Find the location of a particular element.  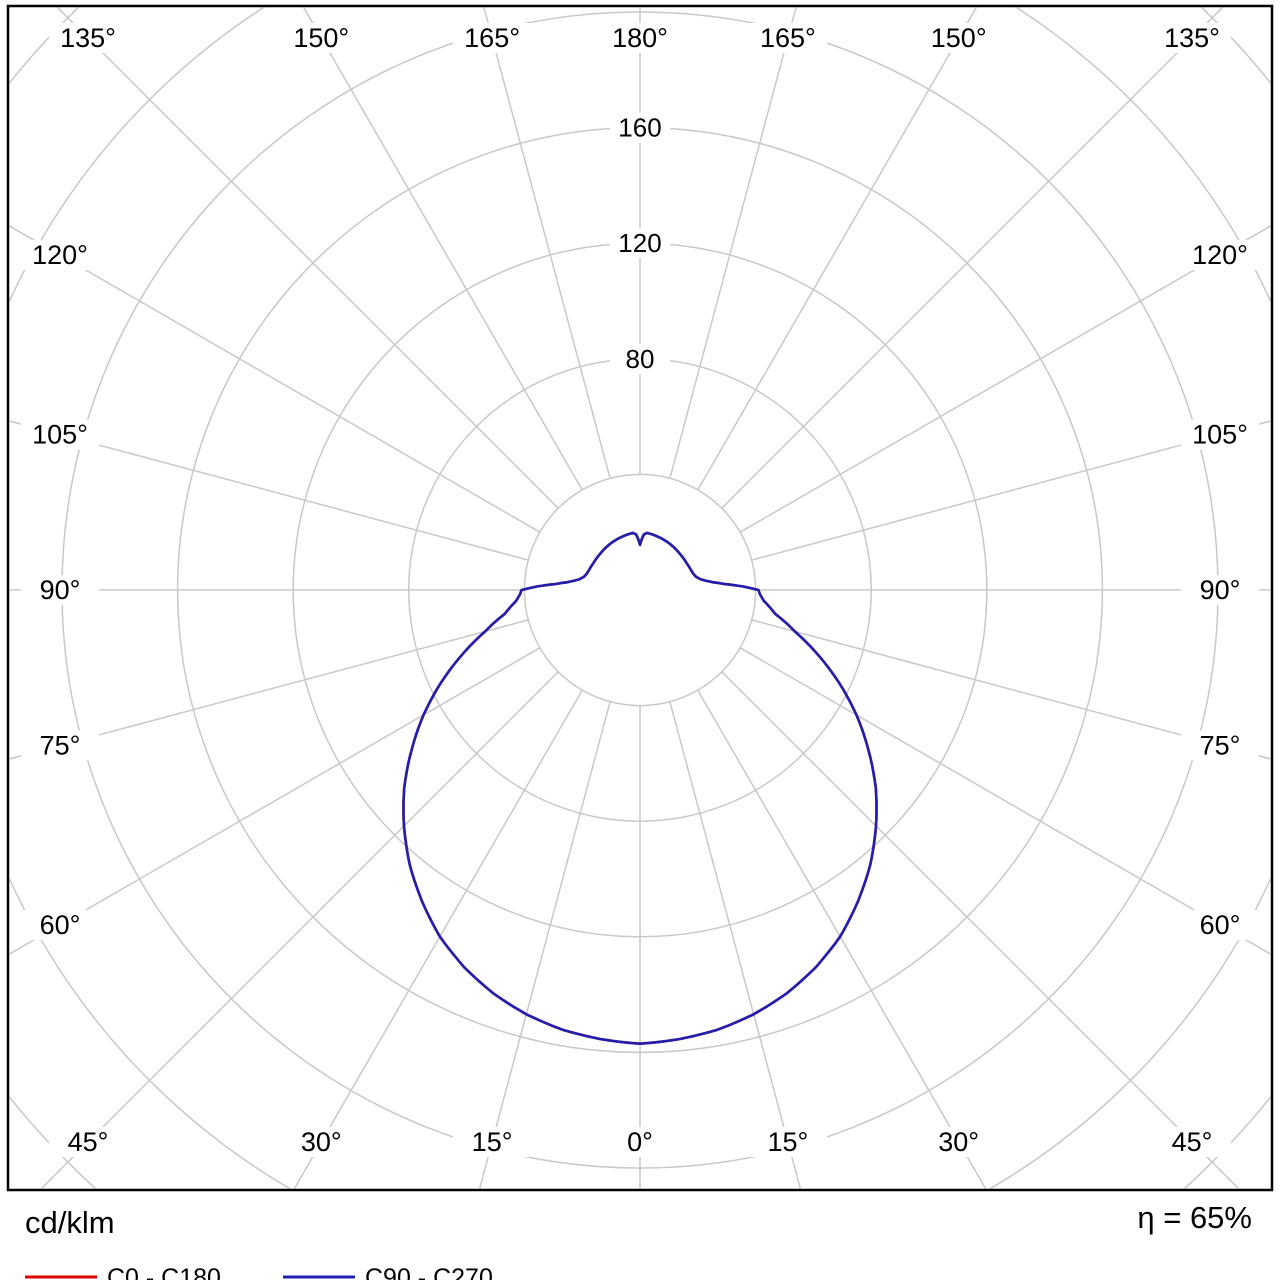

efficiency-label: η = 65% is located at coordinates (1194, 1217).